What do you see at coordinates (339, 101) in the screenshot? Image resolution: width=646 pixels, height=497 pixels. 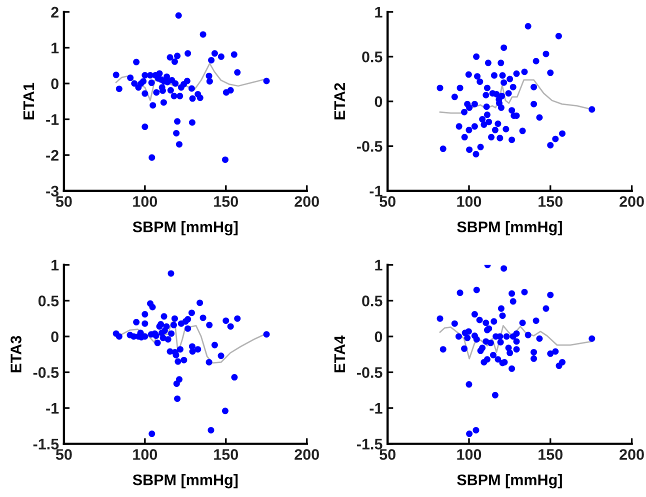 I see `y-axis-title: ETA2` at bounding box center [339, 101].